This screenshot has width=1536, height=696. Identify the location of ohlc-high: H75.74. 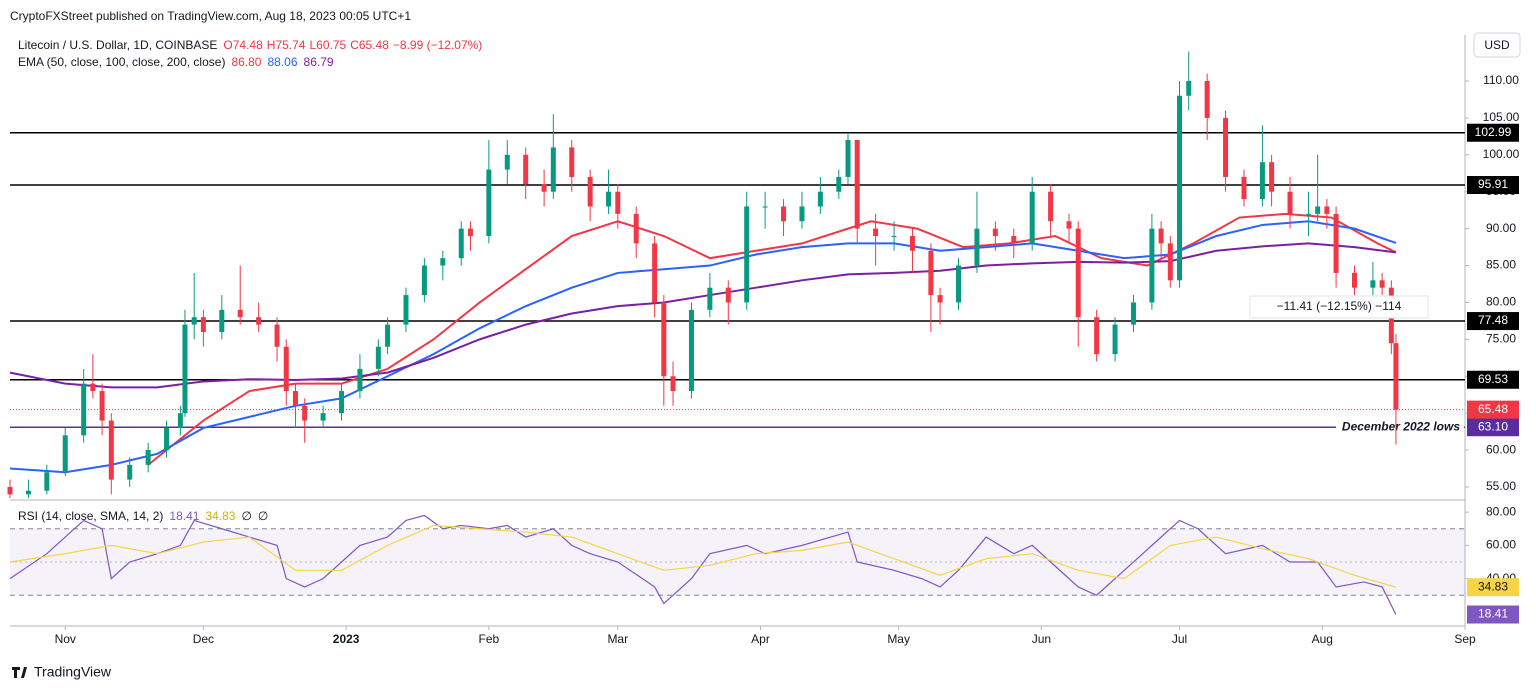
(286, 45).